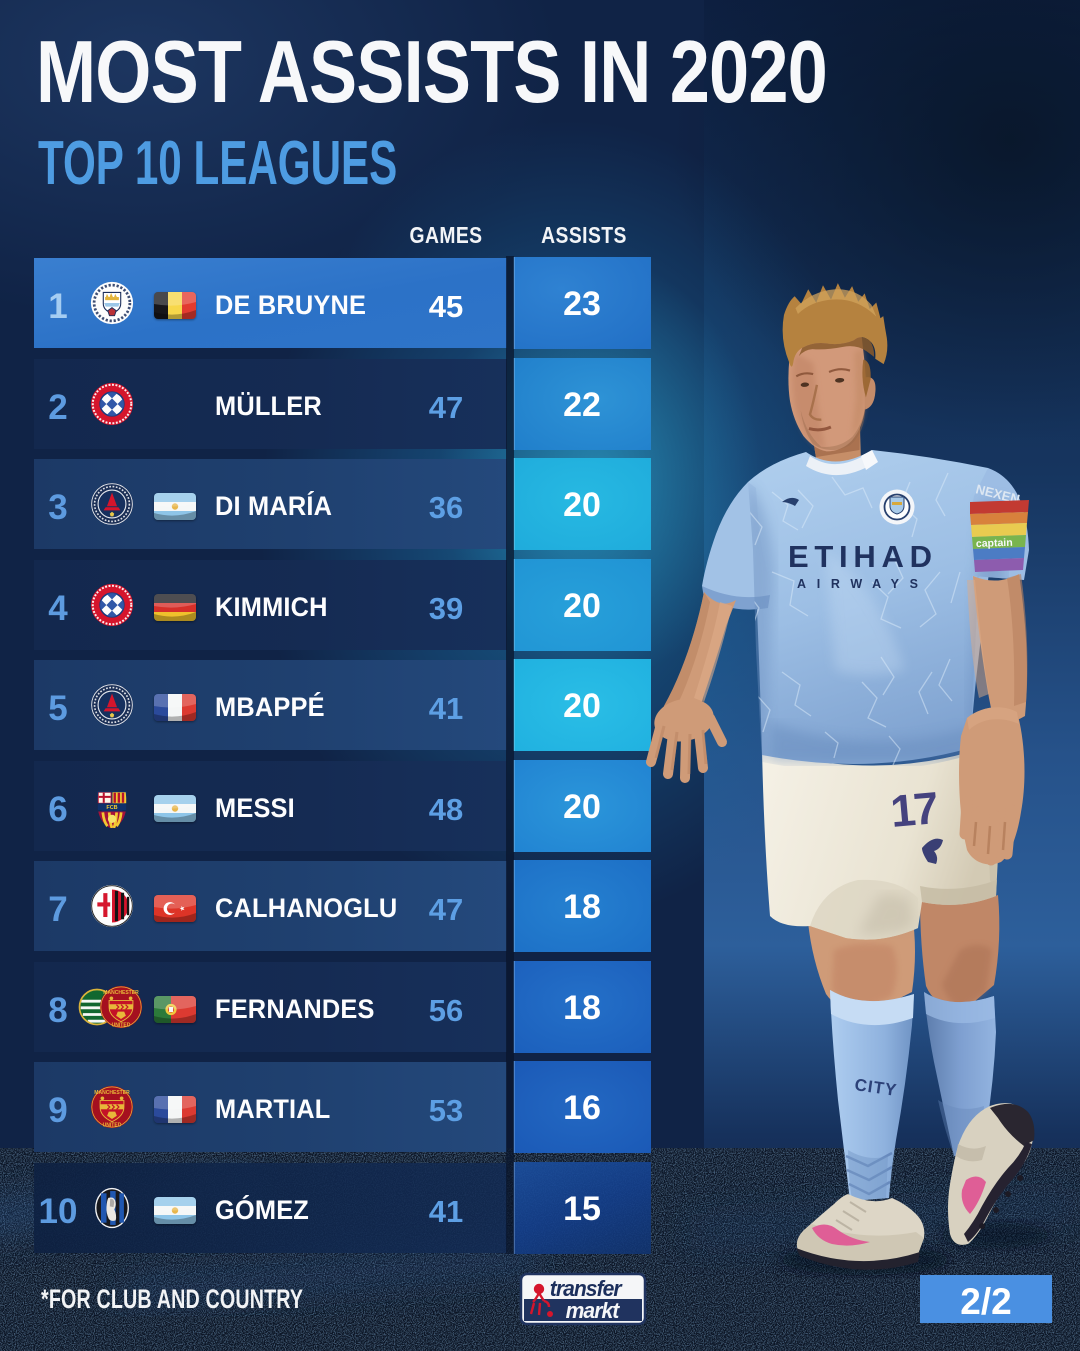  What do you see at coordinates (593, 1311) in the screenshot?
I see `svg-text: markt` at bounding box center [593, 1311].